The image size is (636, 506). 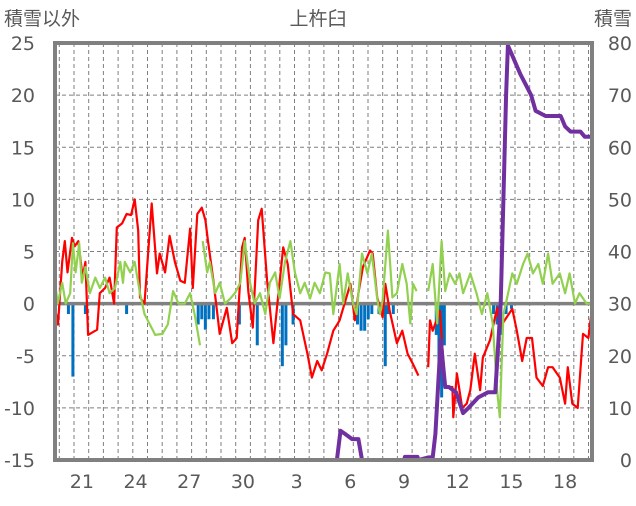 I want to click on right-axis-ticks: 80 70 60 50 40 30 20 10 0, so click(x=620, y=252).